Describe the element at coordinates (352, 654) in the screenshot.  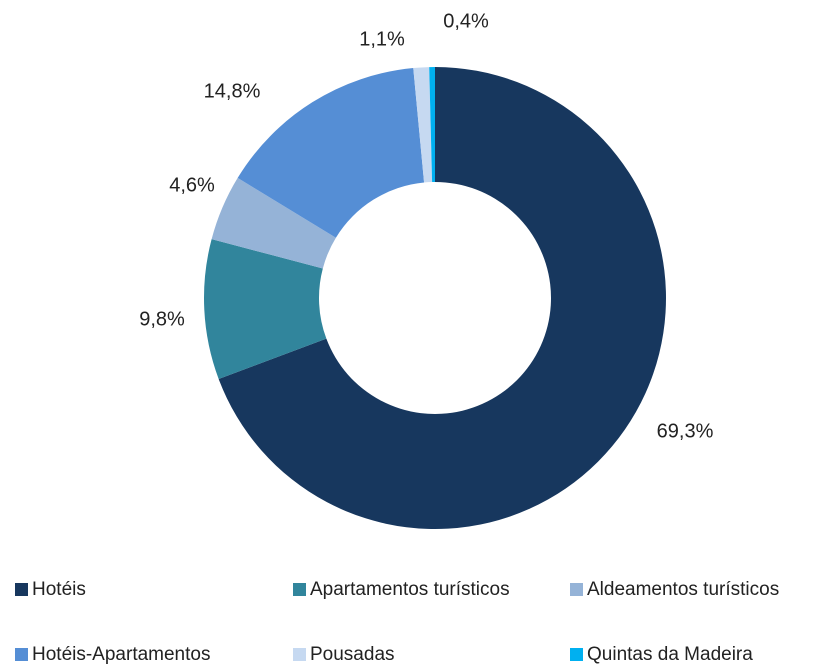
I see `legend-label: Pousadas` at that location.